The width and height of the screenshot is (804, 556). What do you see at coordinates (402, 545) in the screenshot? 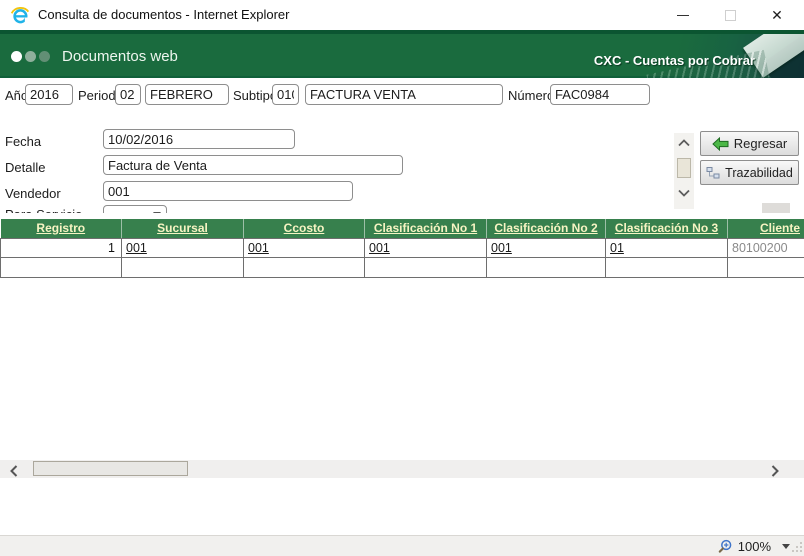
I see `status-bar: 100%` at bounding box center [402, 545].